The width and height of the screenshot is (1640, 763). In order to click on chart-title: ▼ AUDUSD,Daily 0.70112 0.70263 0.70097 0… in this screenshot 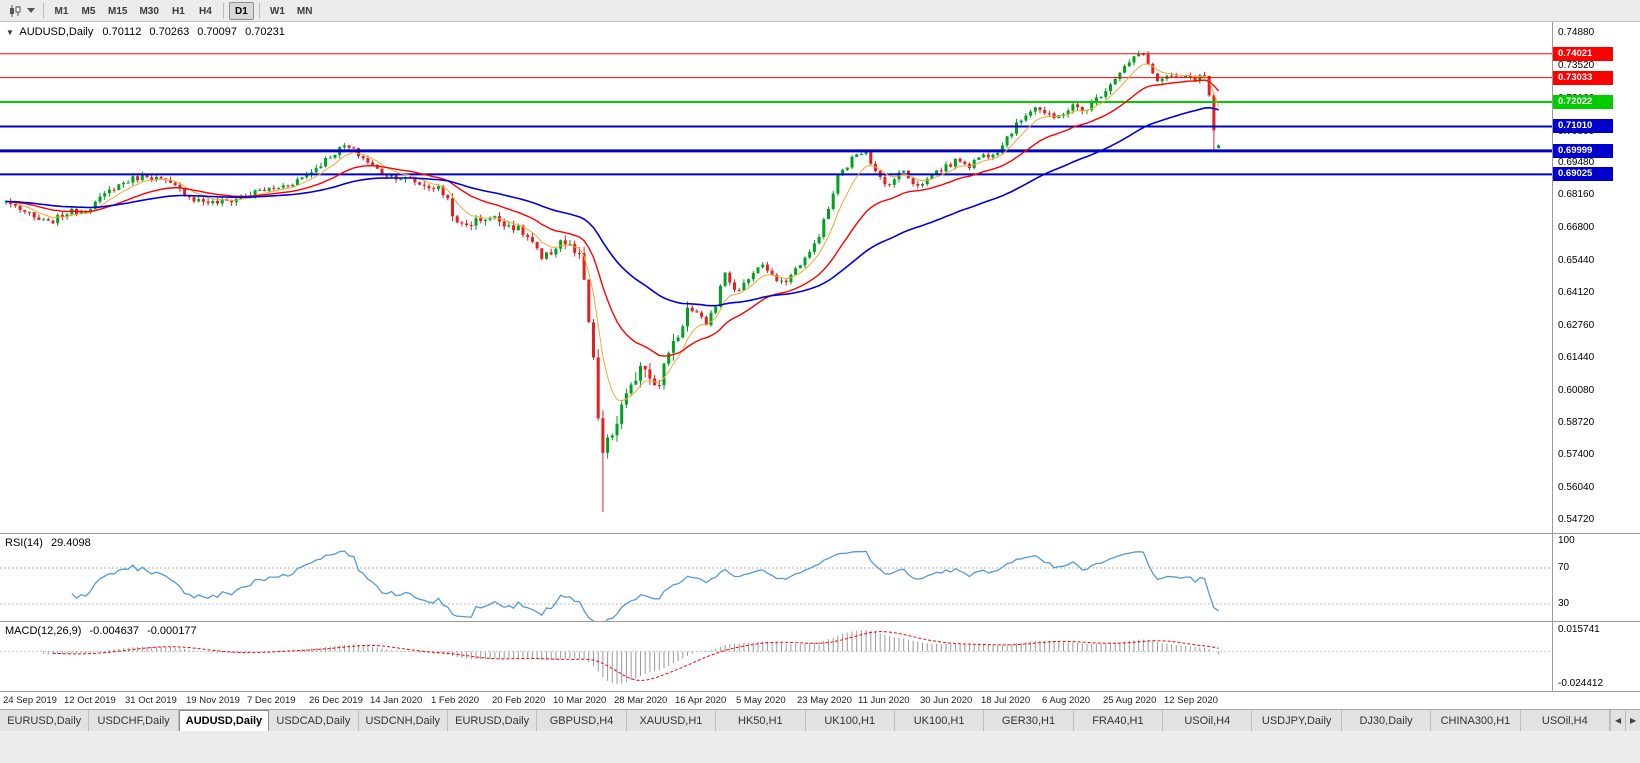, I will do `click(145, 32)`.